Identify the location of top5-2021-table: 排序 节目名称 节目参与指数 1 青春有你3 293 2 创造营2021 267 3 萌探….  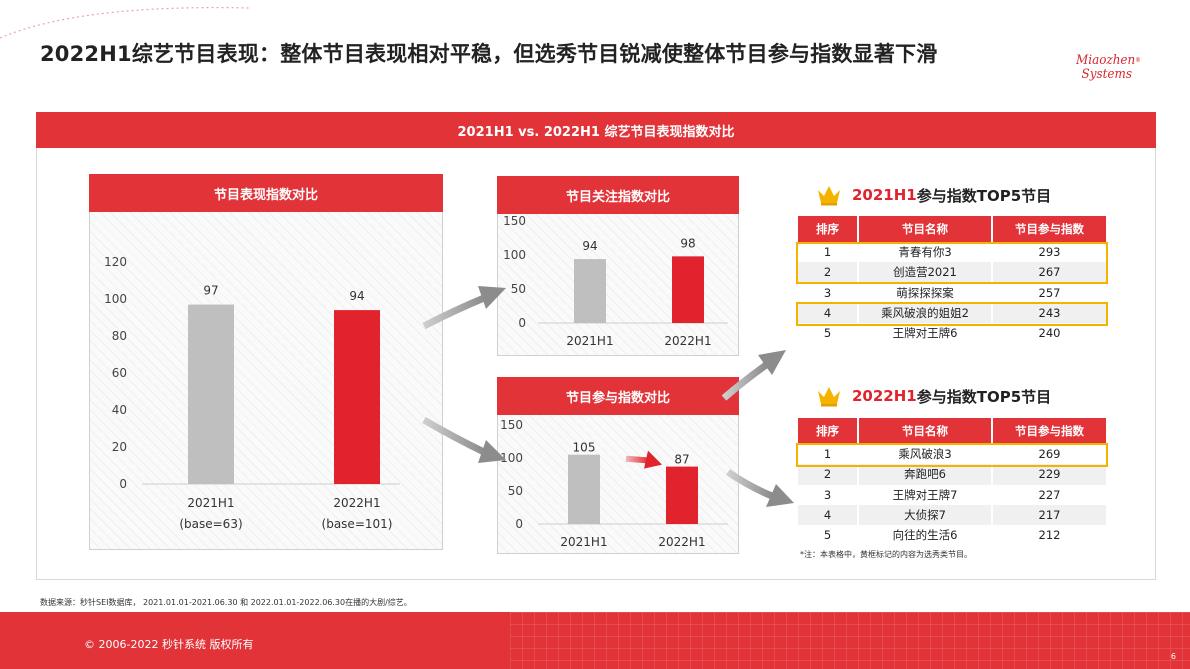
(952, 280).